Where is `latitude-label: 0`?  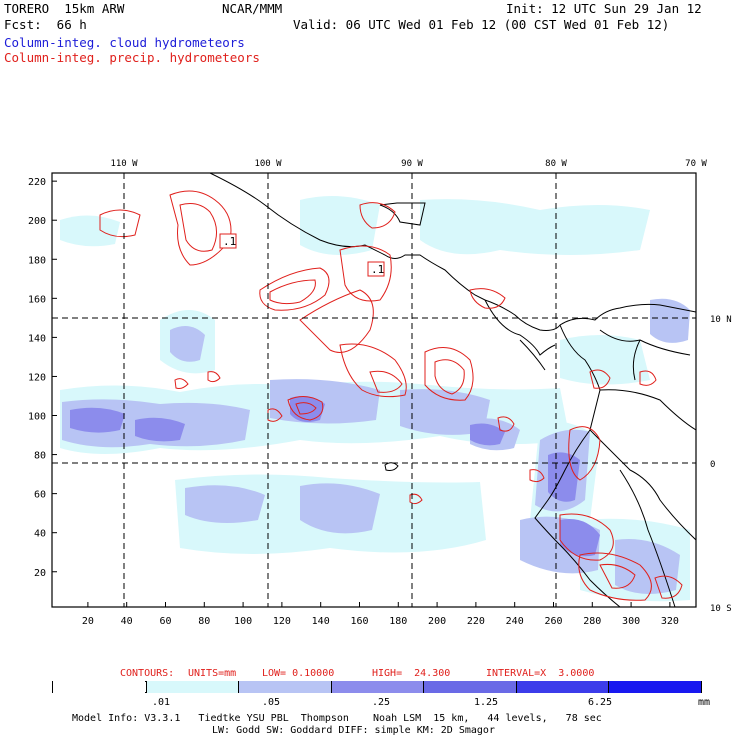
latitude-label: 0 is located at coordinates (712, 465).